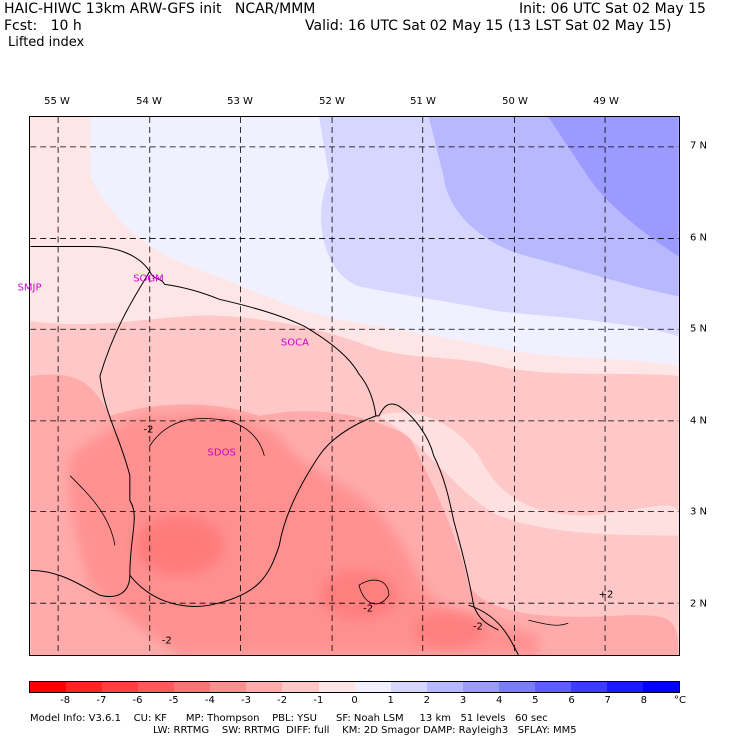 This screenshot has width=740, height=740. Describe the element at coordinates (390, 700) in the screenshot. I see `colorbar-tick-label: 1` at that location.